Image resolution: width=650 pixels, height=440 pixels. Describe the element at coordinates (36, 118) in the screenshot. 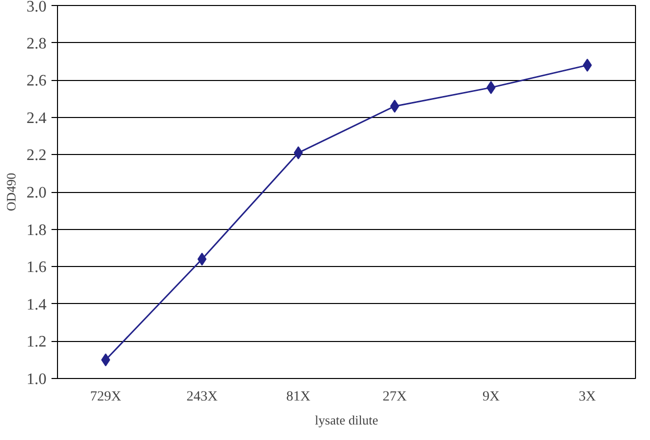

I see `y-tick-label: 2.4` at that location.